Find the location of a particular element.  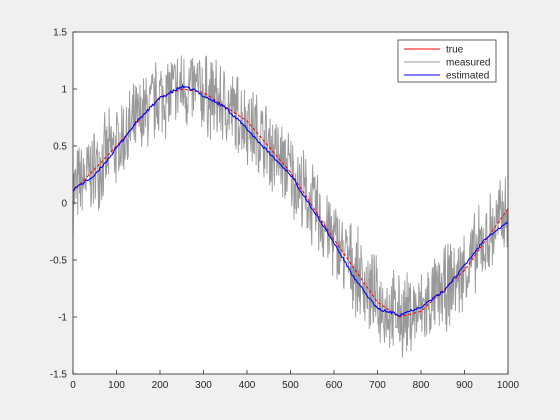

y-tick-label: -1 is located at coordinates (62, 318).